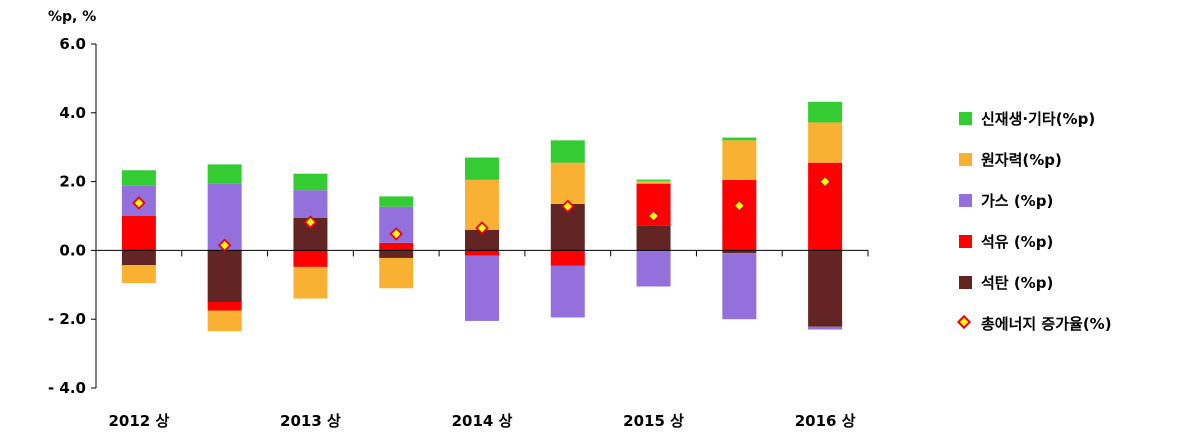 Image resolution: width=1200 pixels, height=440 pixels. I want to click on legend-swatch-nuclear, so click(965, 159).